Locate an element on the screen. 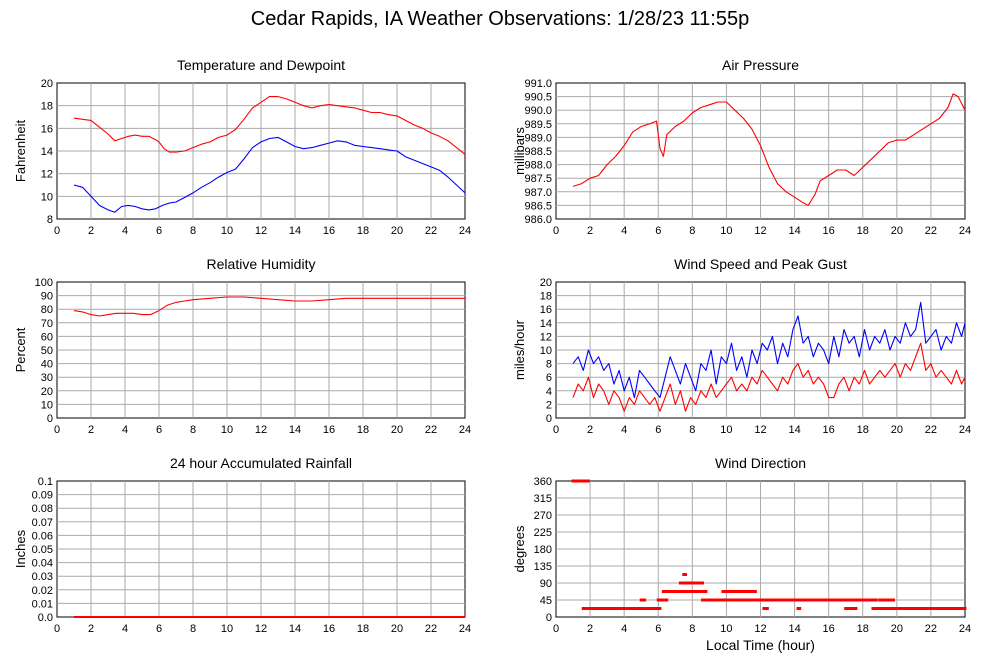 This screenshot has height=660, width=1000. x-tick-label: 22 is located at coordinates (431, 430).